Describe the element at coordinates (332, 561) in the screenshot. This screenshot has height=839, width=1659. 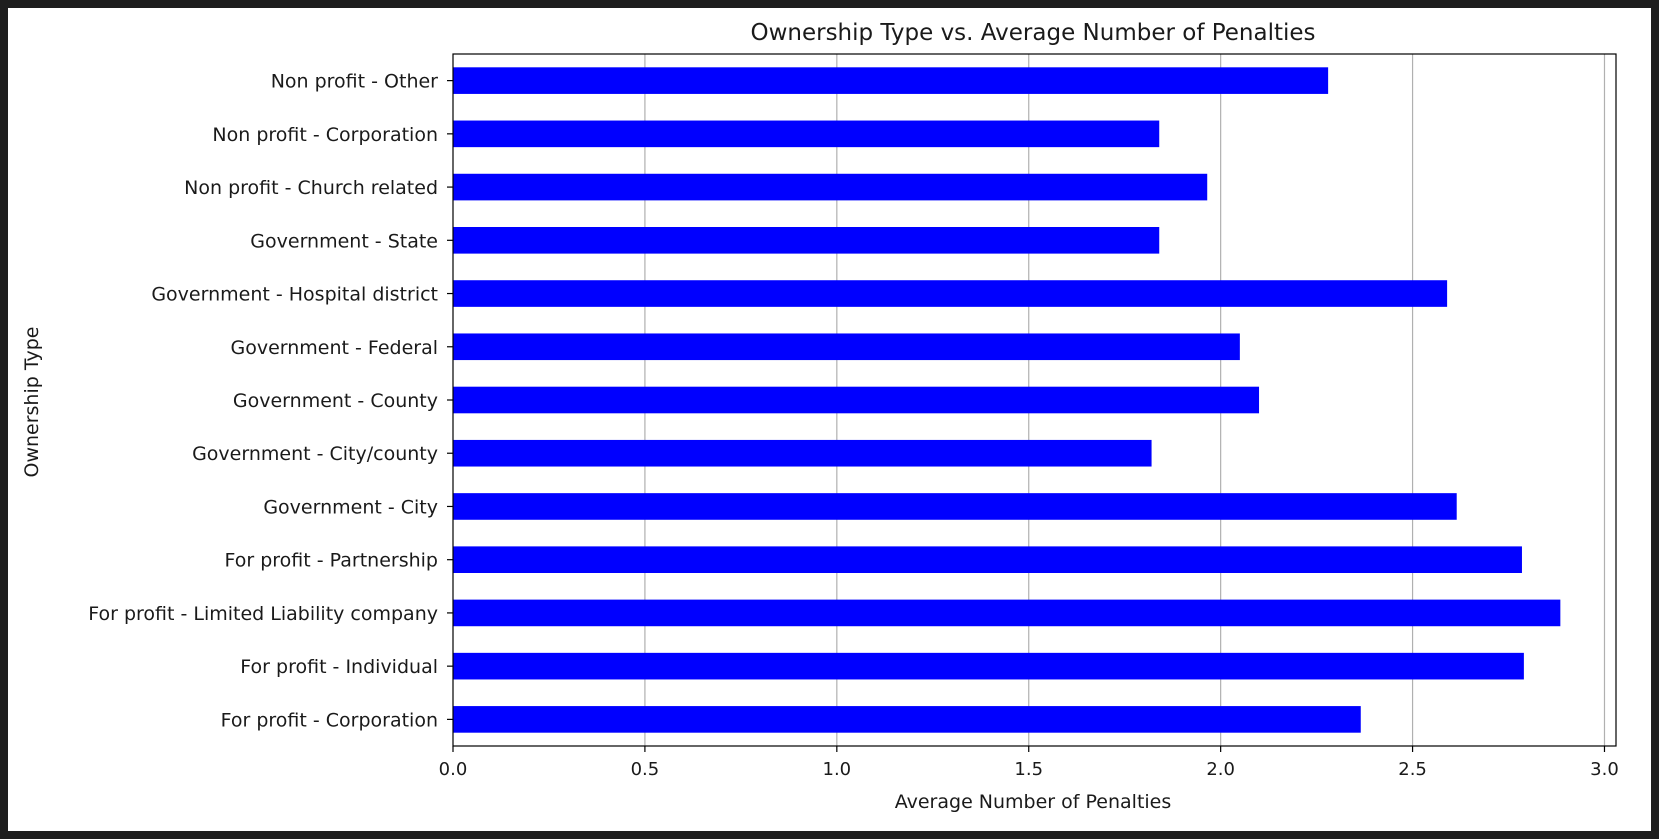
I see `y-tick-label: For profit - Partnership` at that location.